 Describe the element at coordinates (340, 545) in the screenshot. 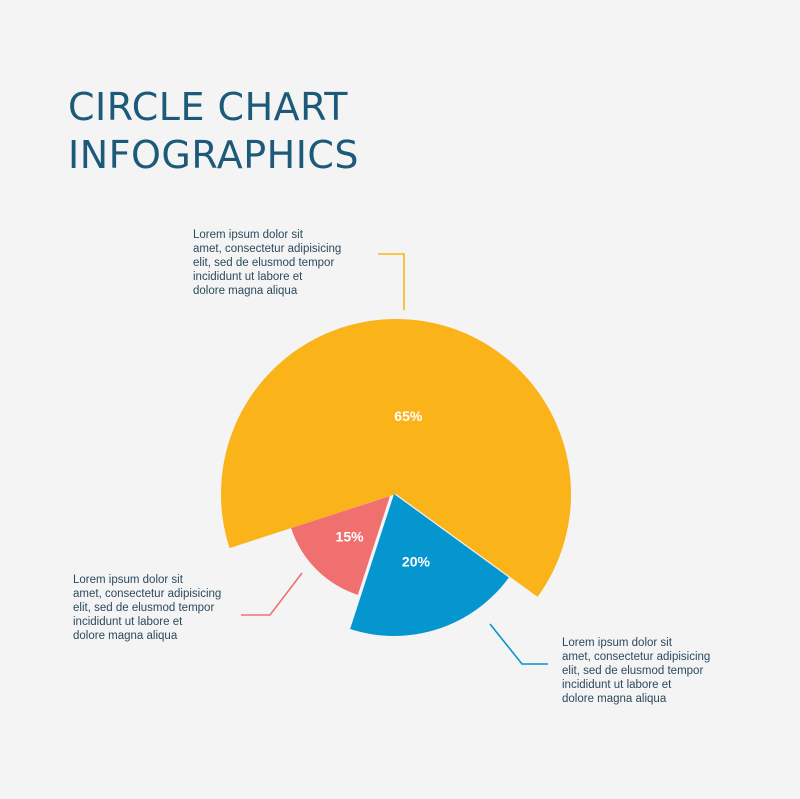

I see `pie-slice-15pct` at that location.